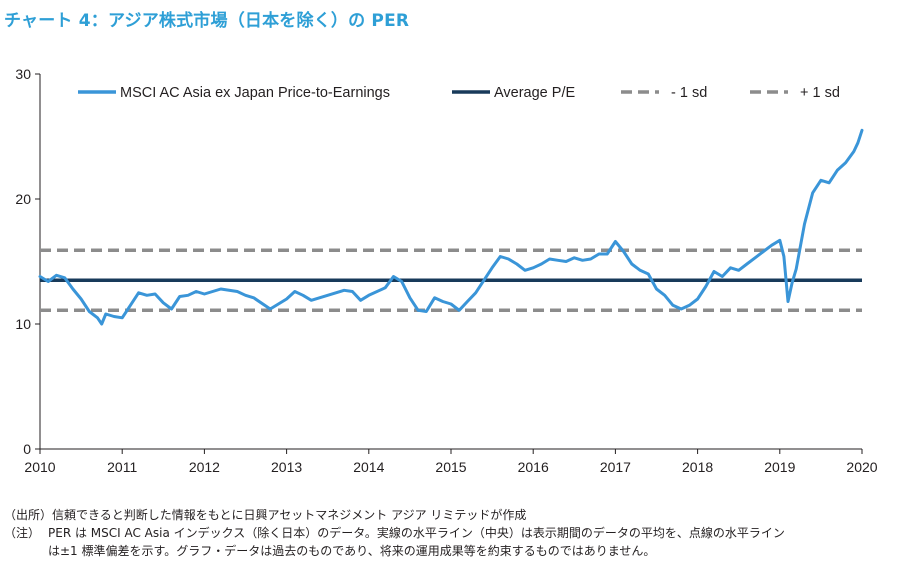  What do you see at coordinates (23, 324) in the screenshot?
I see `y-tick-label: 10` at bounding box center [23, 324].